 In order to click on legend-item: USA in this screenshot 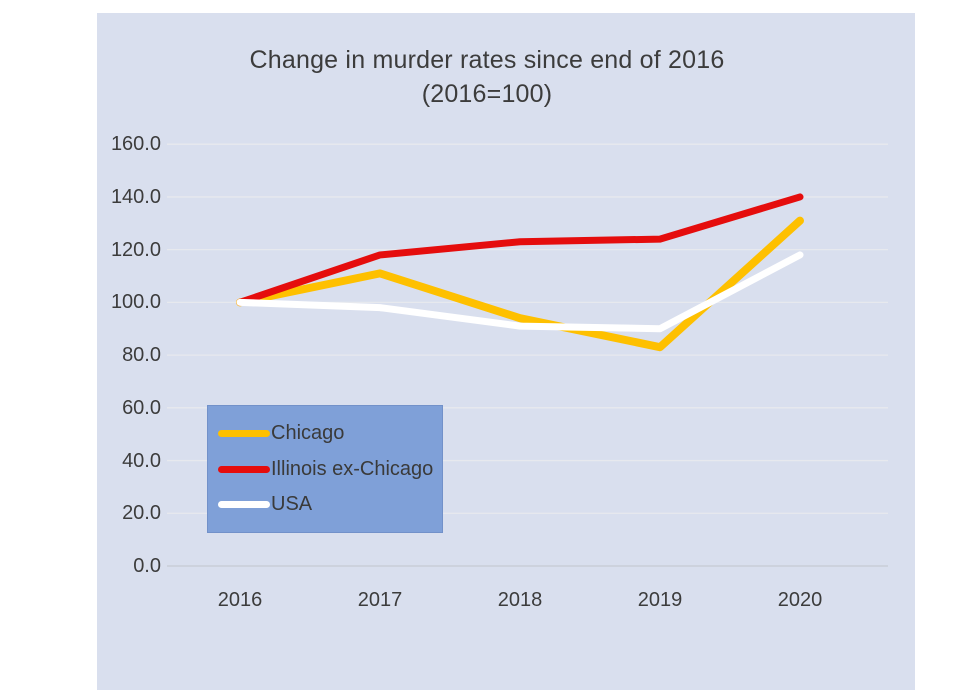, I will do `click(327, 504)`.